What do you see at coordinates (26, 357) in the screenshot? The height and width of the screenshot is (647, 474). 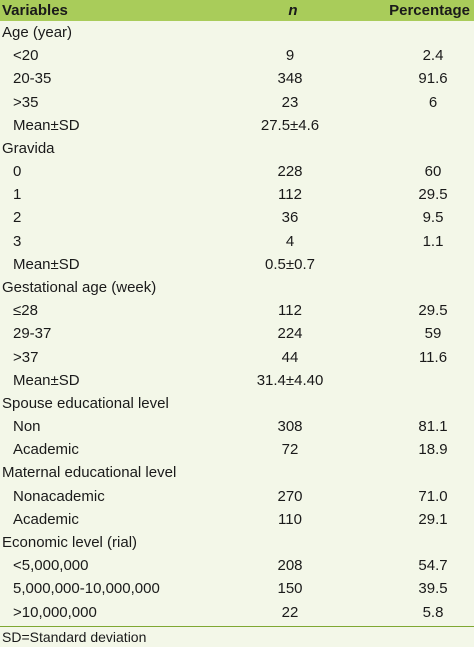 I see `row-label: >37` at bounding box center [26, 357].